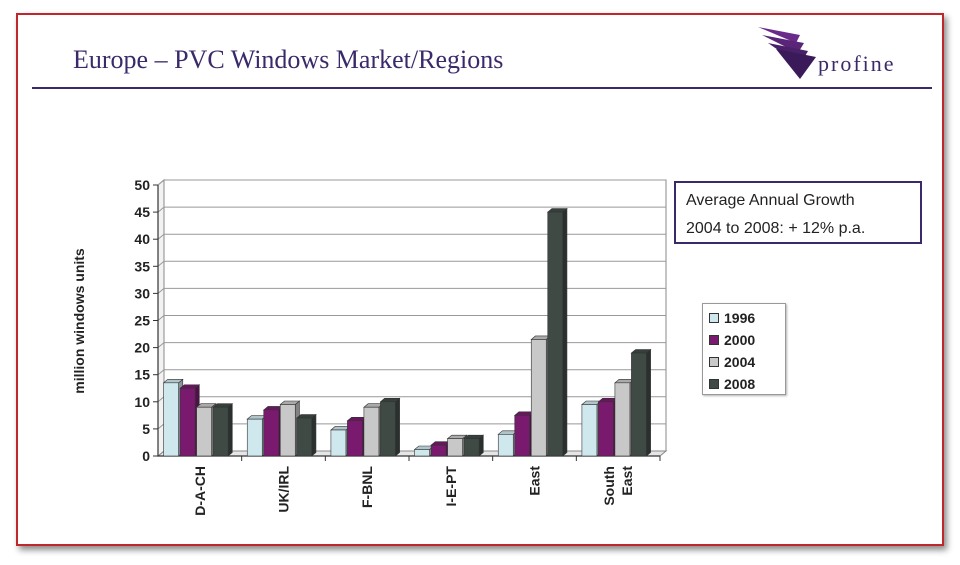 Image resolution: width=960 pixels, height=565 pixels. I want to click on x-tick-label: South, so click(609, 486).